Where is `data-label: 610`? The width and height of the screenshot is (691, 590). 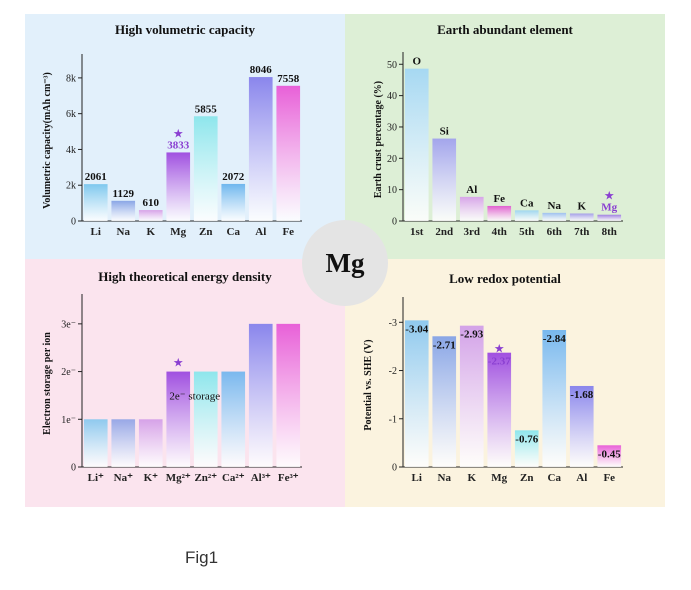 data-label: 610 is located at coordinates (151, 203).